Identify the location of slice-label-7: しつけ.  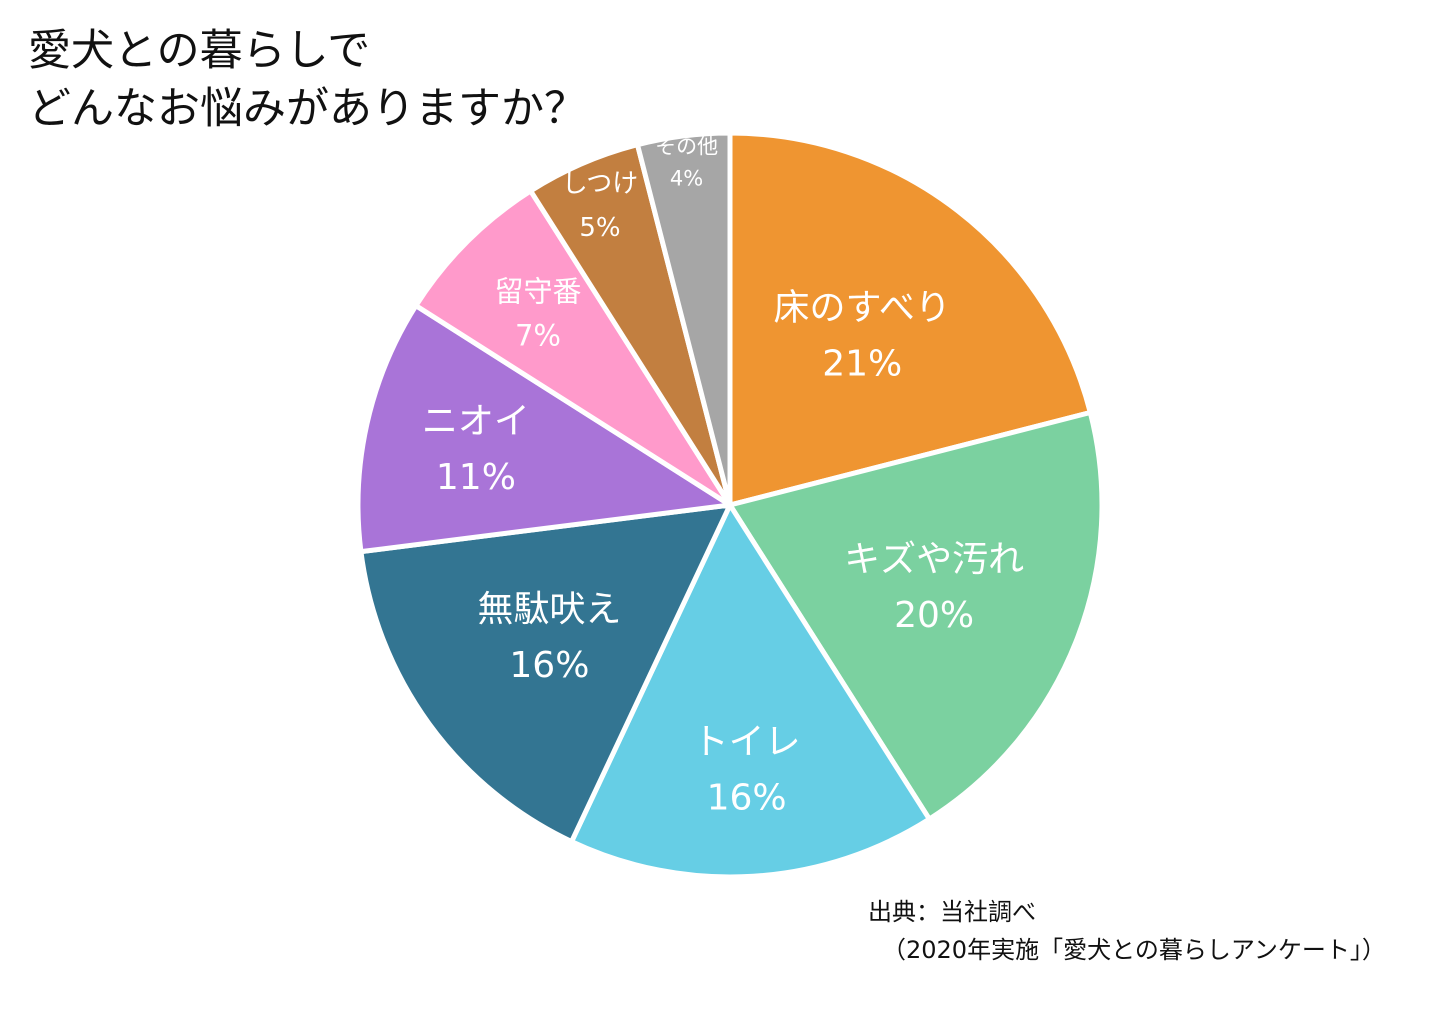
(600, 184).